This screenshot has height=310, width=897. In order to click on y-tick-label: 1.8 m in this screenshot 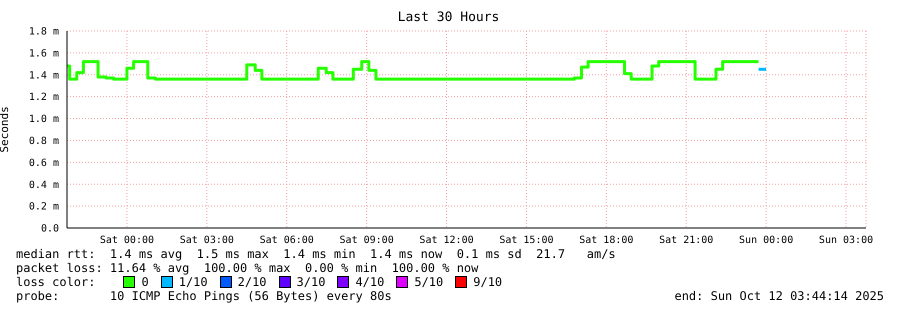, I will do `click(43, 32)`.